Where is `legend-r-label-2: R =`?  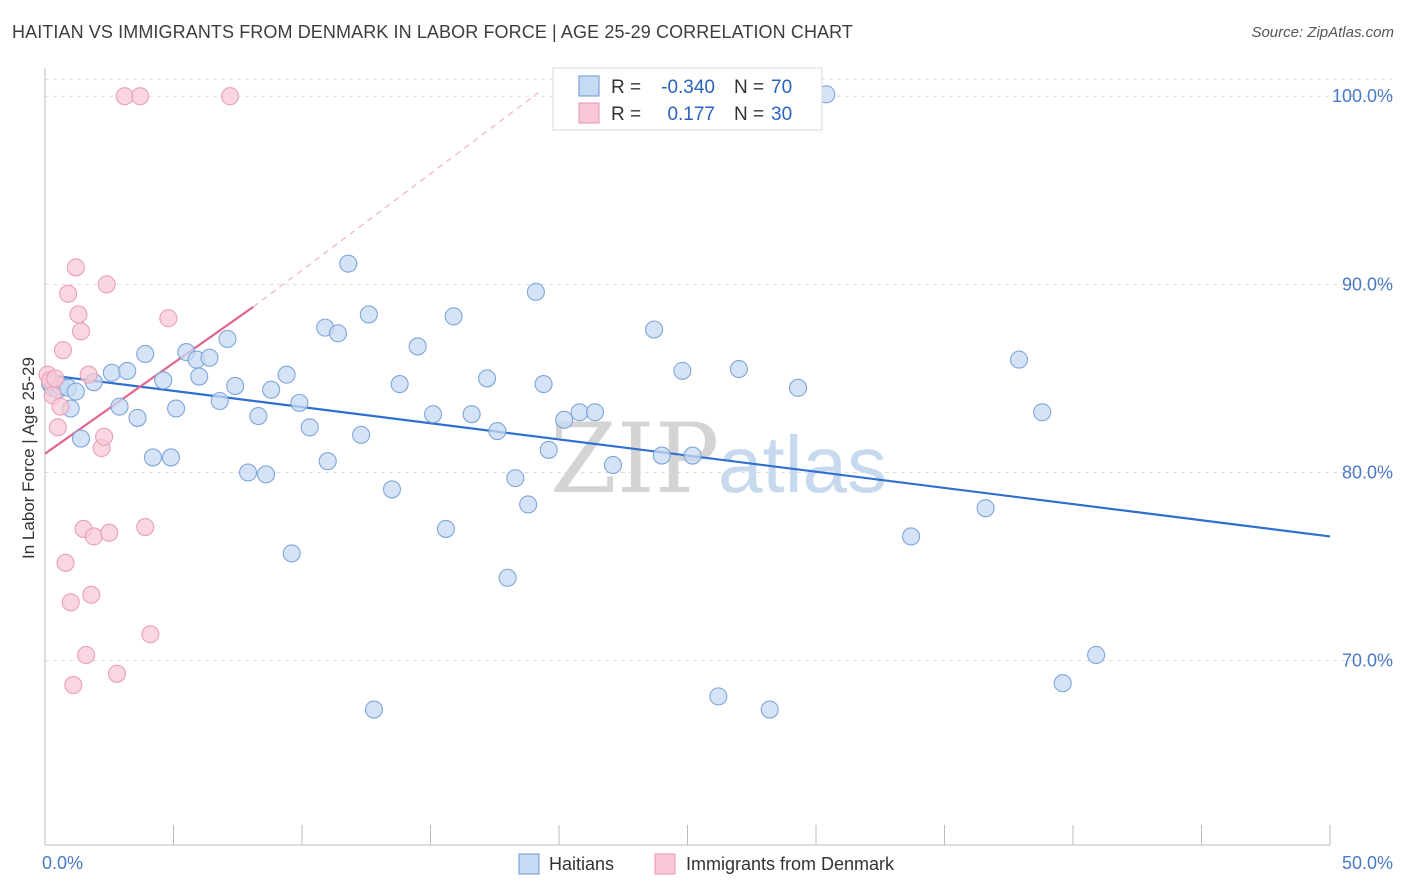
legend-r-label-2: R = is located at coordinates (626, 114).